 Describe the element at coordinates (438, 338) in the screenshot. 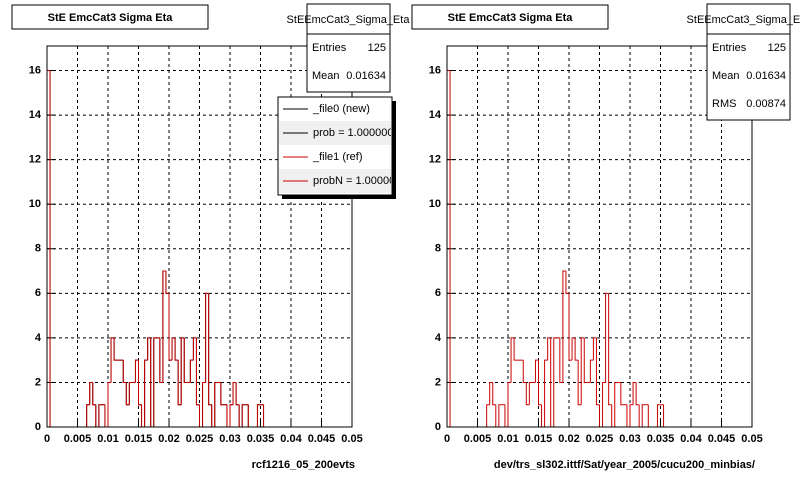

I see `y-tick-label: 4` at that location.